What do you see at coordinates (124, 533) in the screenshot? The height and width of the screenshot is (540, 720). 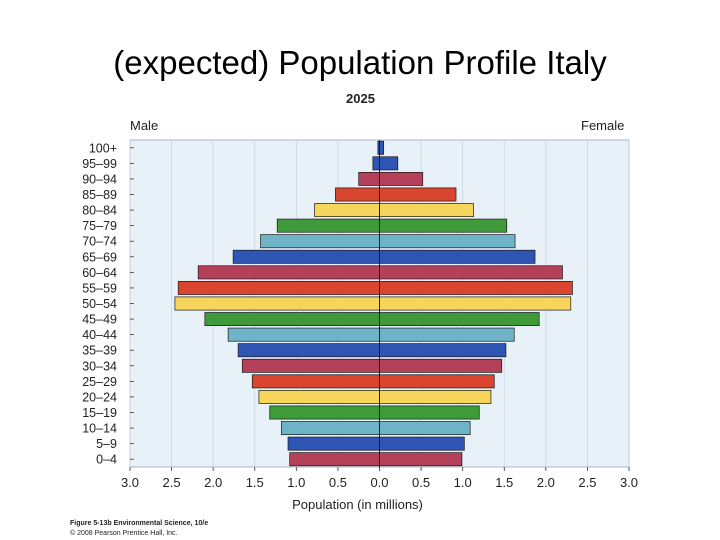 I see `copyright-credit: © 2008 Pearson Prentice Hall, Inc.` at bounding box center [124, 533].